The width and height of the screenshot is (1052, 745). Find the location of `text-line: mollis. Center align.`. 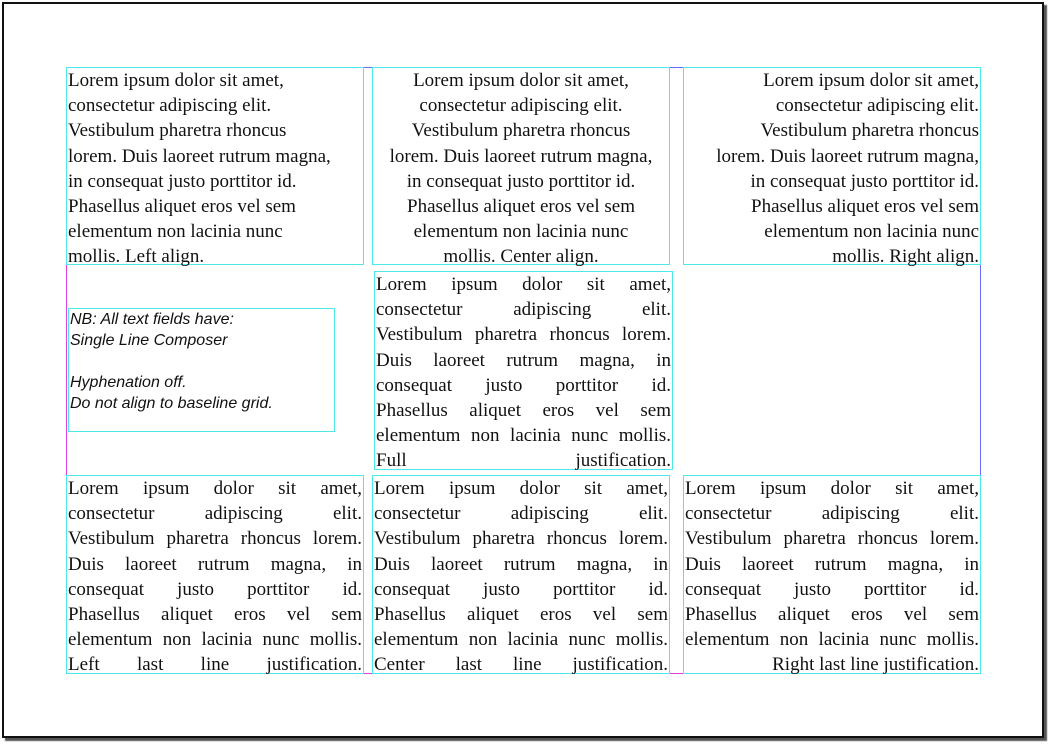

text-line: mollis. Center align. is located at coordinates (521, 257).